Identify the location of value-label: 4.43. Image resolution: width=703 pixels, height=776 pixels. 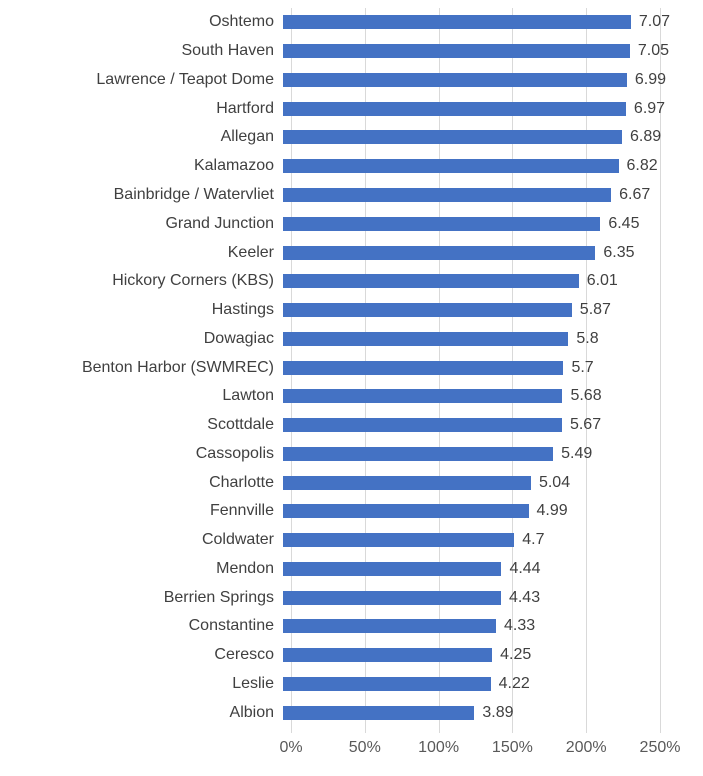
(524, 597).